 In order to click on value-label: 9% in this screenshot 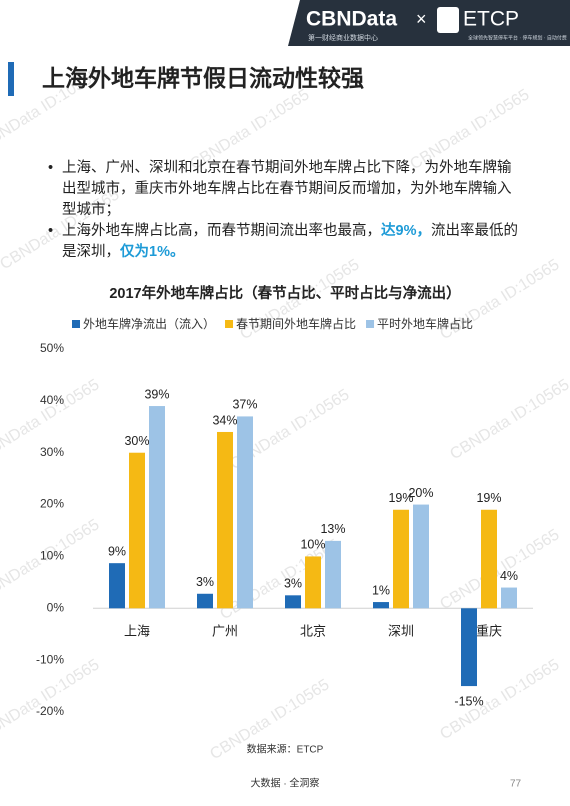, I will do `click(117, 551)`.